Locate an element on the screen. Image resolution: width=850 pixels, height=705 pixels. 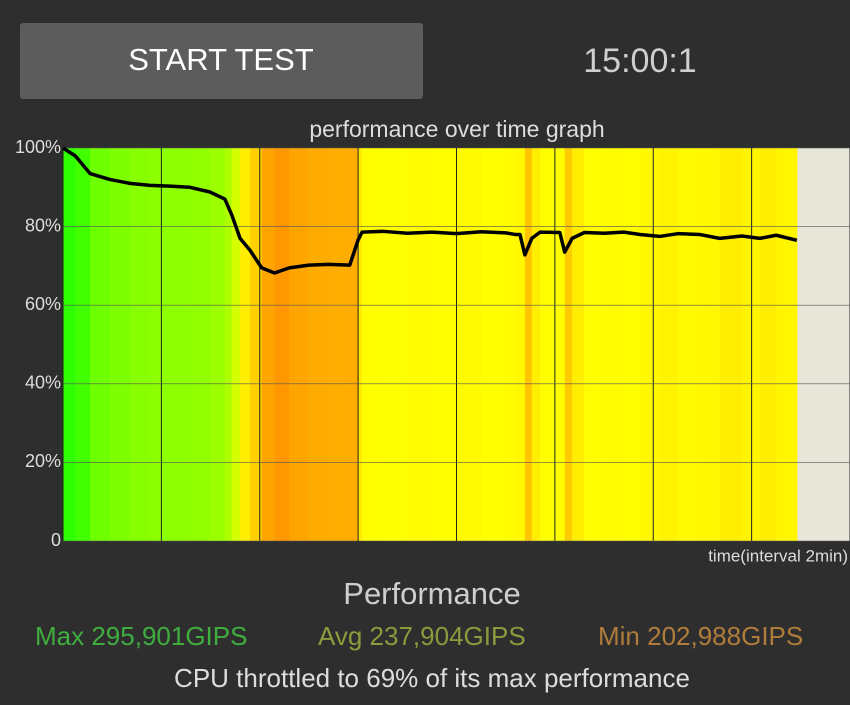
button-label: START TEST is located at coordinates (221, 59).